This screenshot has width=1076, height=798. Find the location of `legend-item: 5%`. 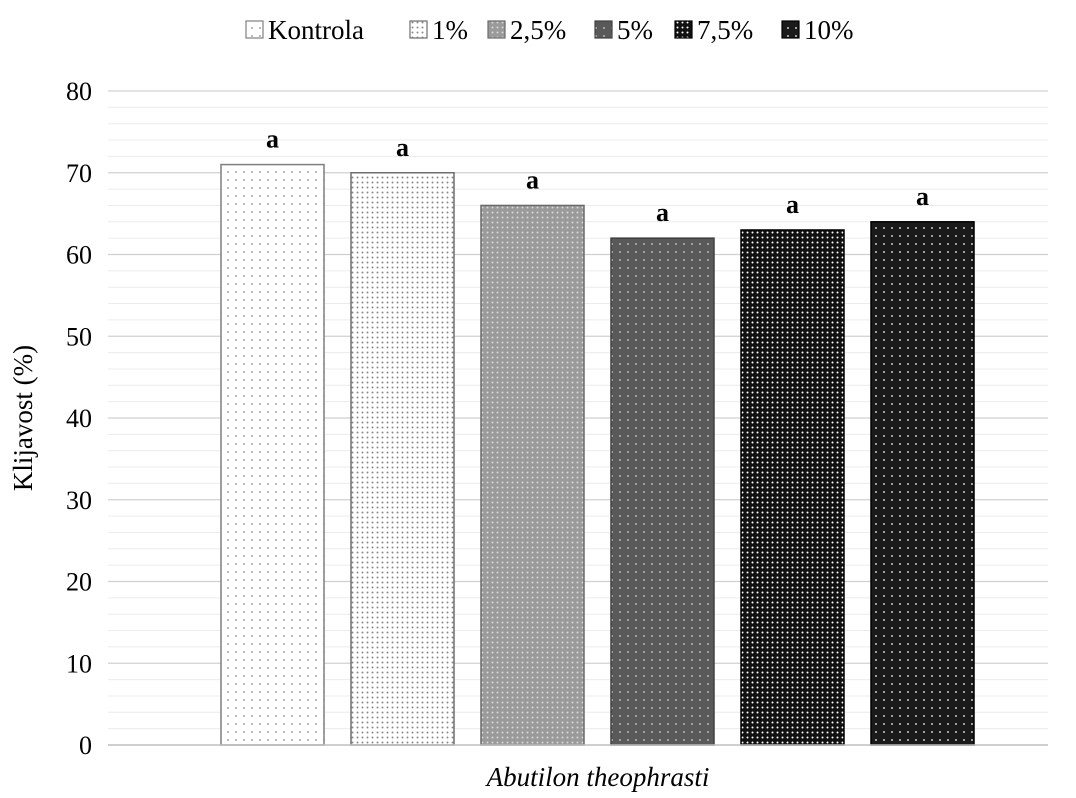

legend-item: 5% is located at coordinates (623, 30).